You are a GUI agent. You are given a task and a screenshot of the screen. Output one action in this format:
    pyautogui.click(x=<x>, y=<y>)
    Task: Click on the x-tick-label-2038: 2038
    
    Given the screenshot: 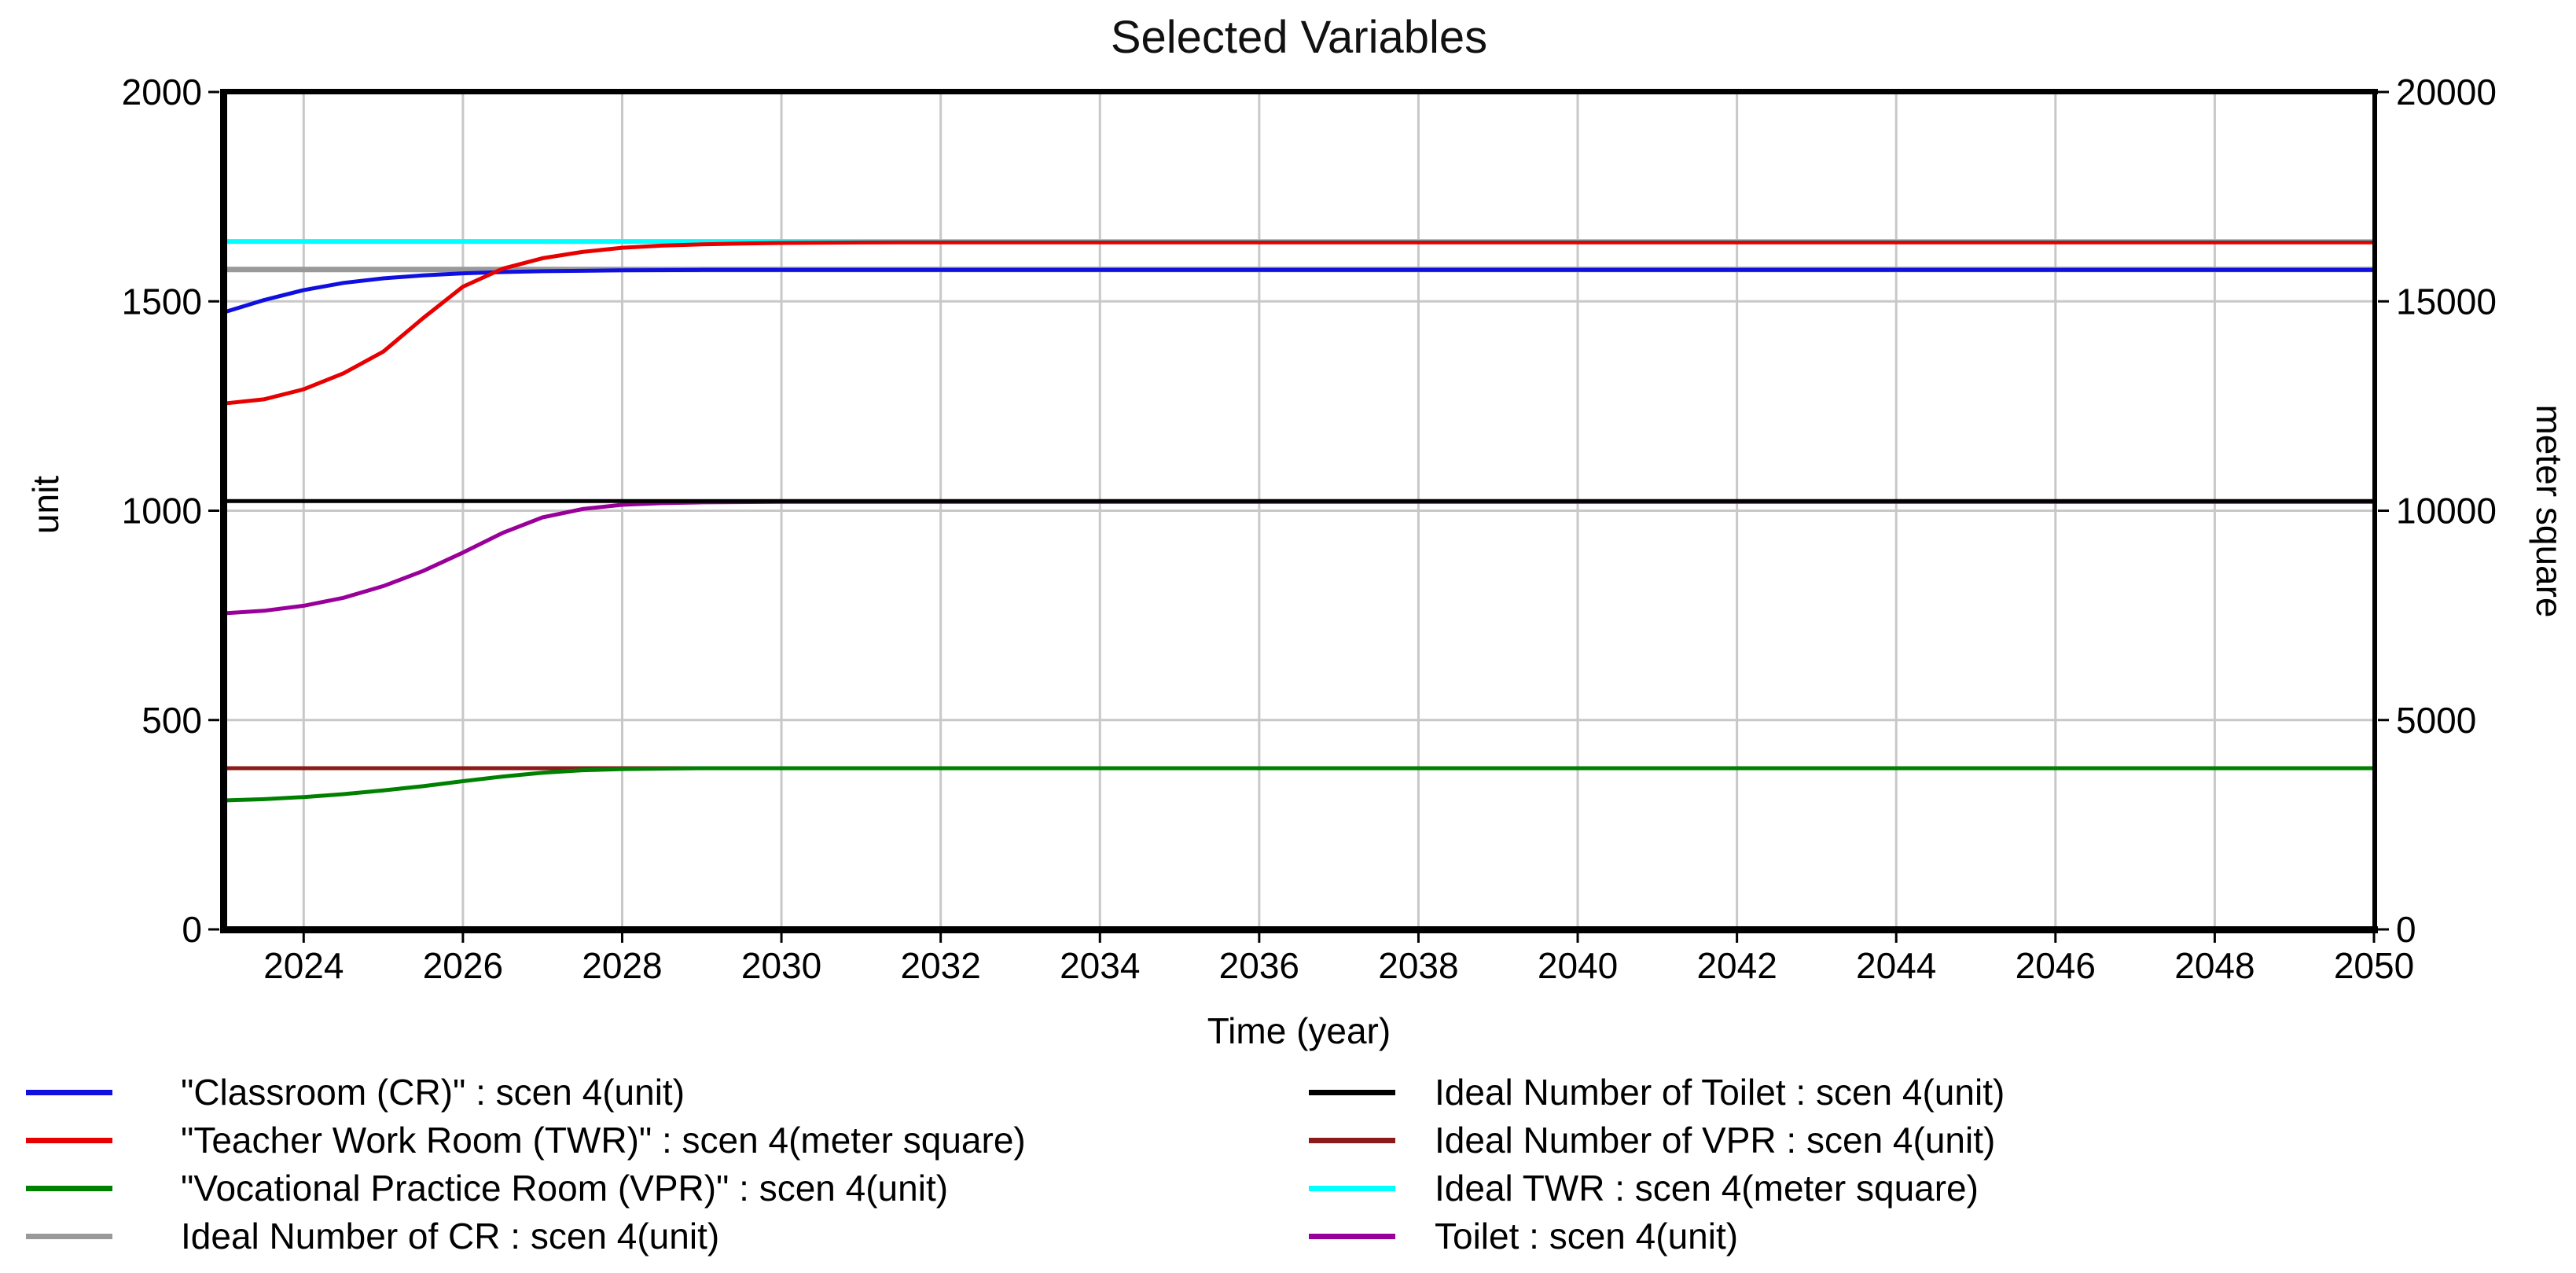 What is the action you would take?
    pyautogui.click(x=1418, y=965)
    